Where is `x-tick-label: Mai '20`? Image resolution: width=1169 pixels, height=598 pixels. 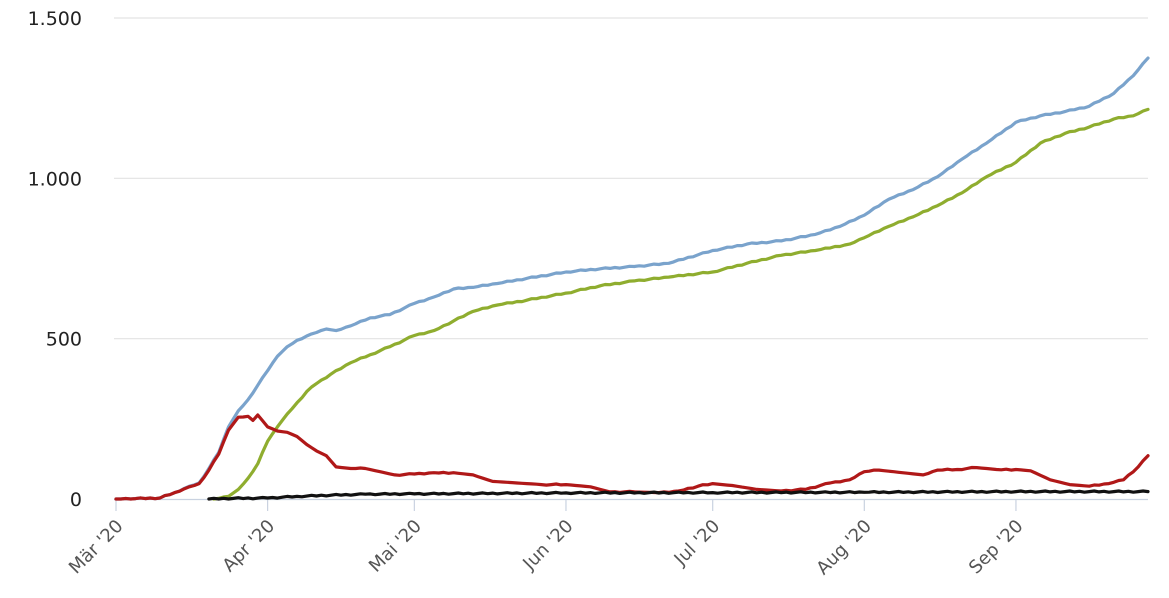 x-tick-label: Mai '20 is located at coordinates (395, 546).